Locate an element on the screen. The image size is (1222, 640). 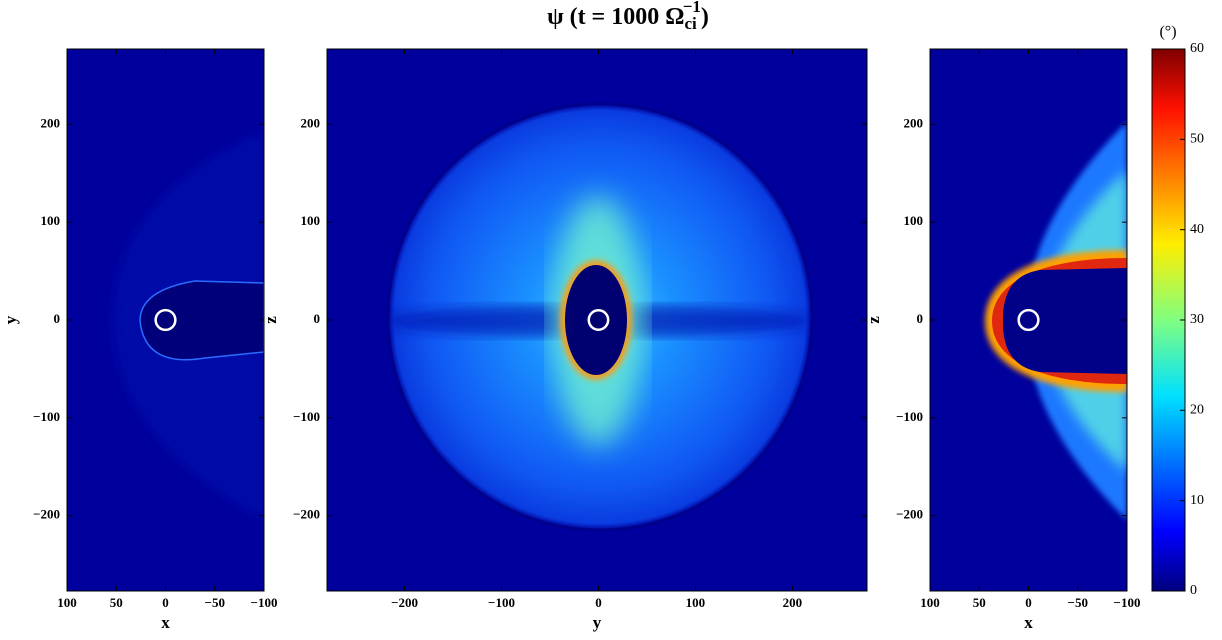
x-axis-label: y is located at coordinates (597, 622).